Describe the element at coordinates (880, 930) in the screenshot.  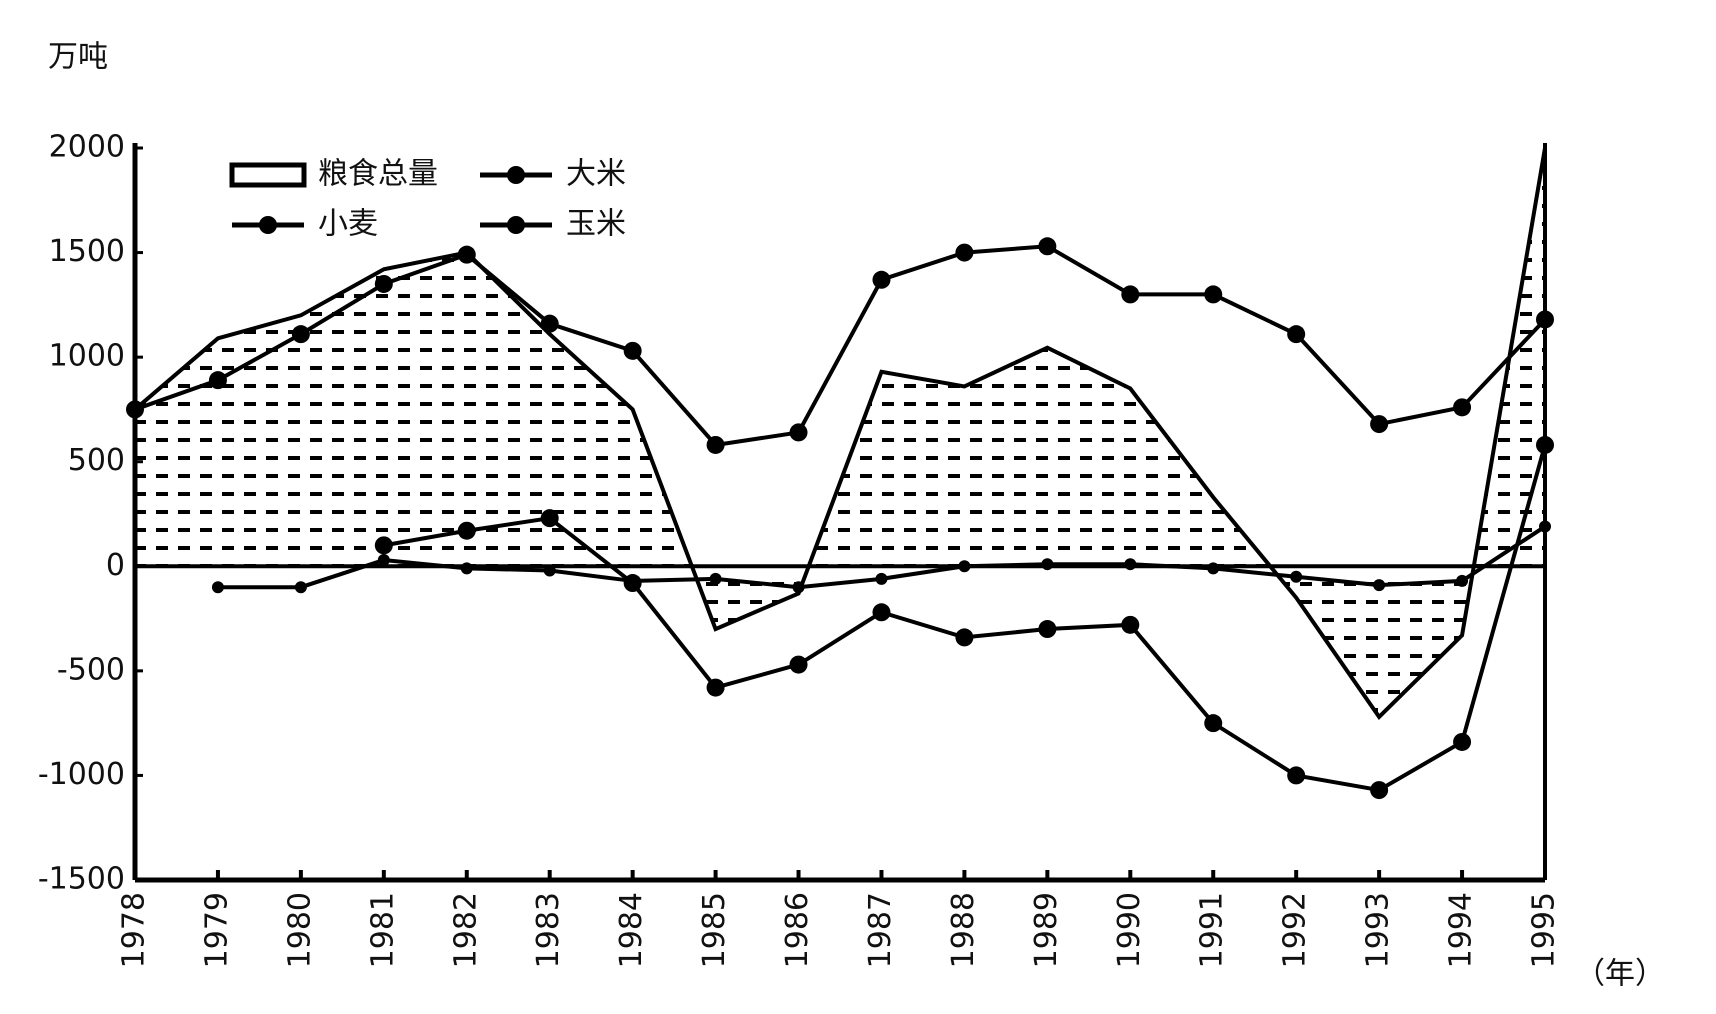
I see `x-tick-label: 1987` at that location.